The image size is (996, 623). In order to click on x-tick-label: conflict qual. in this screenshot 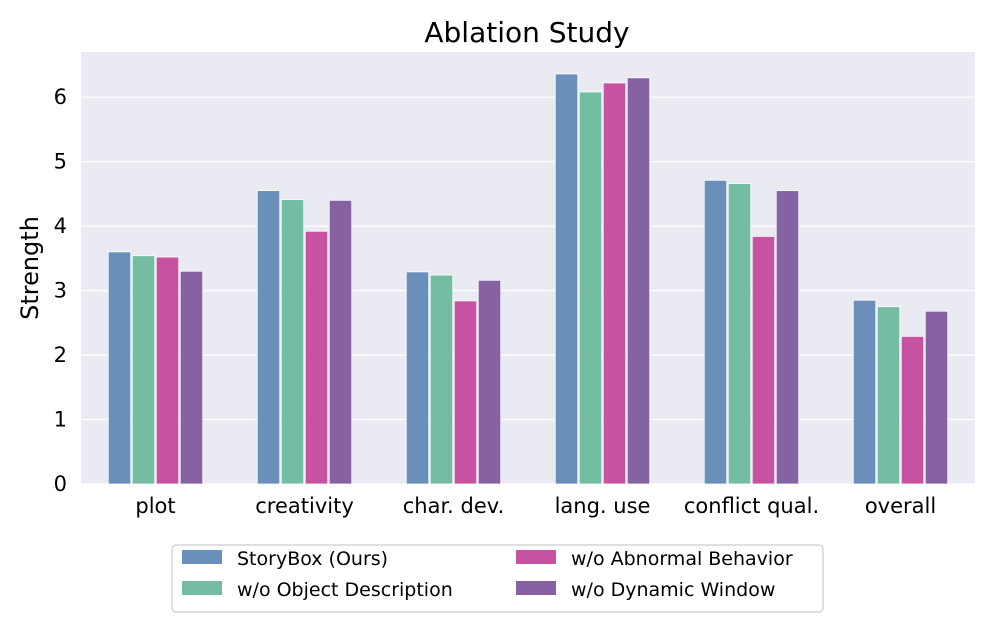, I will do `click(751, 506)`.